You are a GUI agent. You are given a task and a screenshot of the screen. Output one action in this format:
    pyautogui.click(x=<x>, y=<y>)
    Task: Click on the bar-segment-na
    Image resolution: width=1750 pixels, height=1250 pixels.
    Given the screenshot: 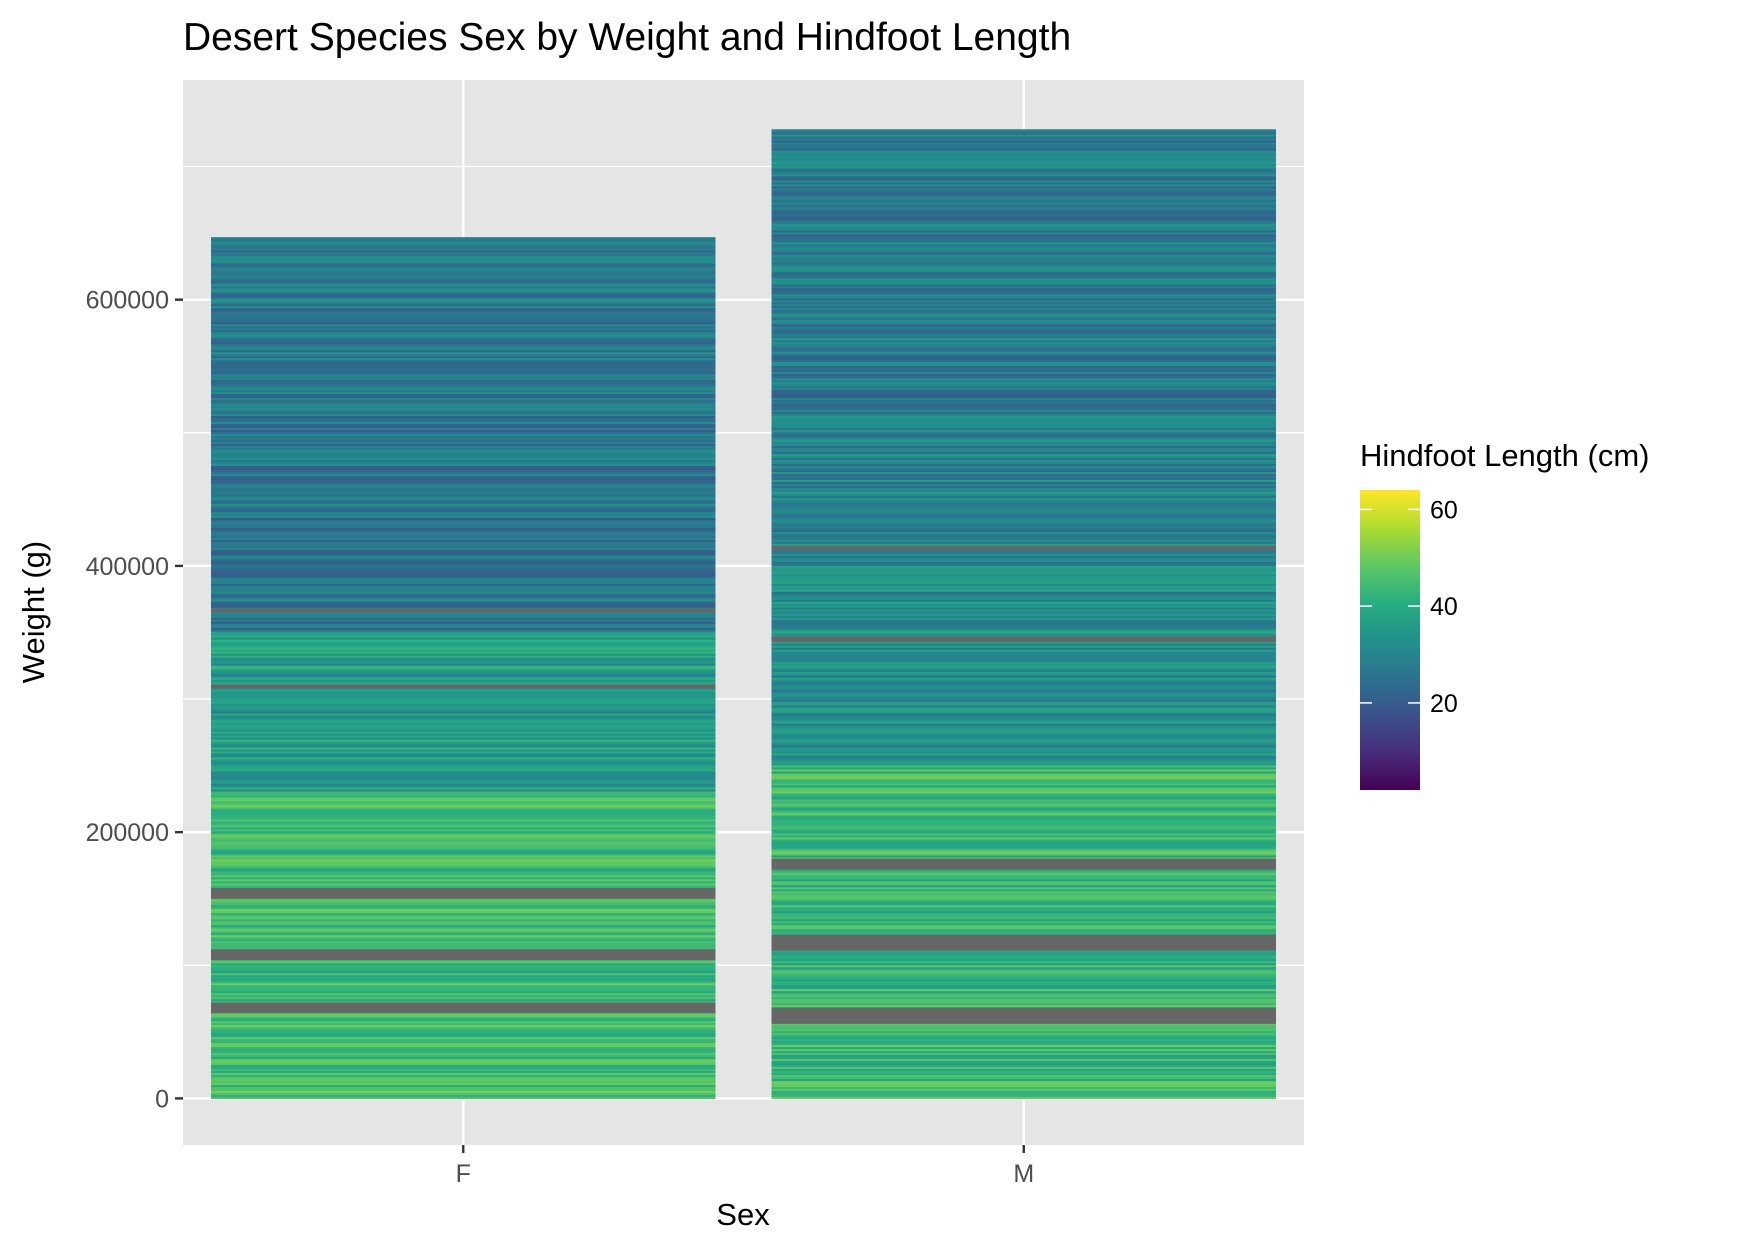 What is the action you would take?
    pyautogui.click(x=463, y=610)
    